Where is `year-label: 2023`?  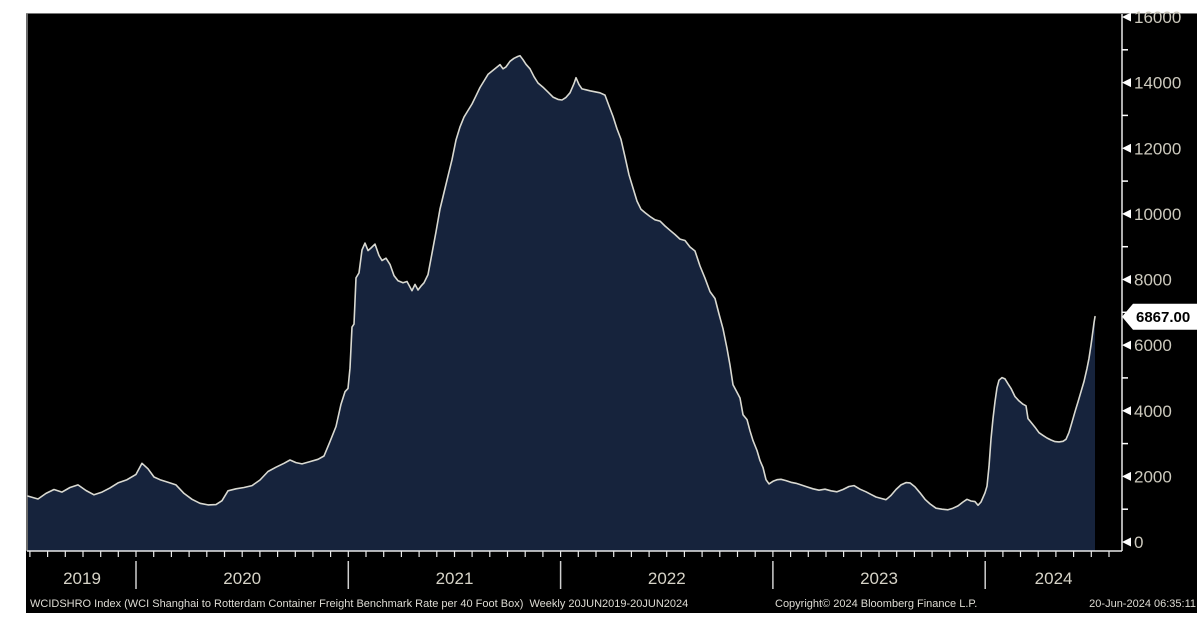
year-label: 2023 is located at coordinates (879, 578).